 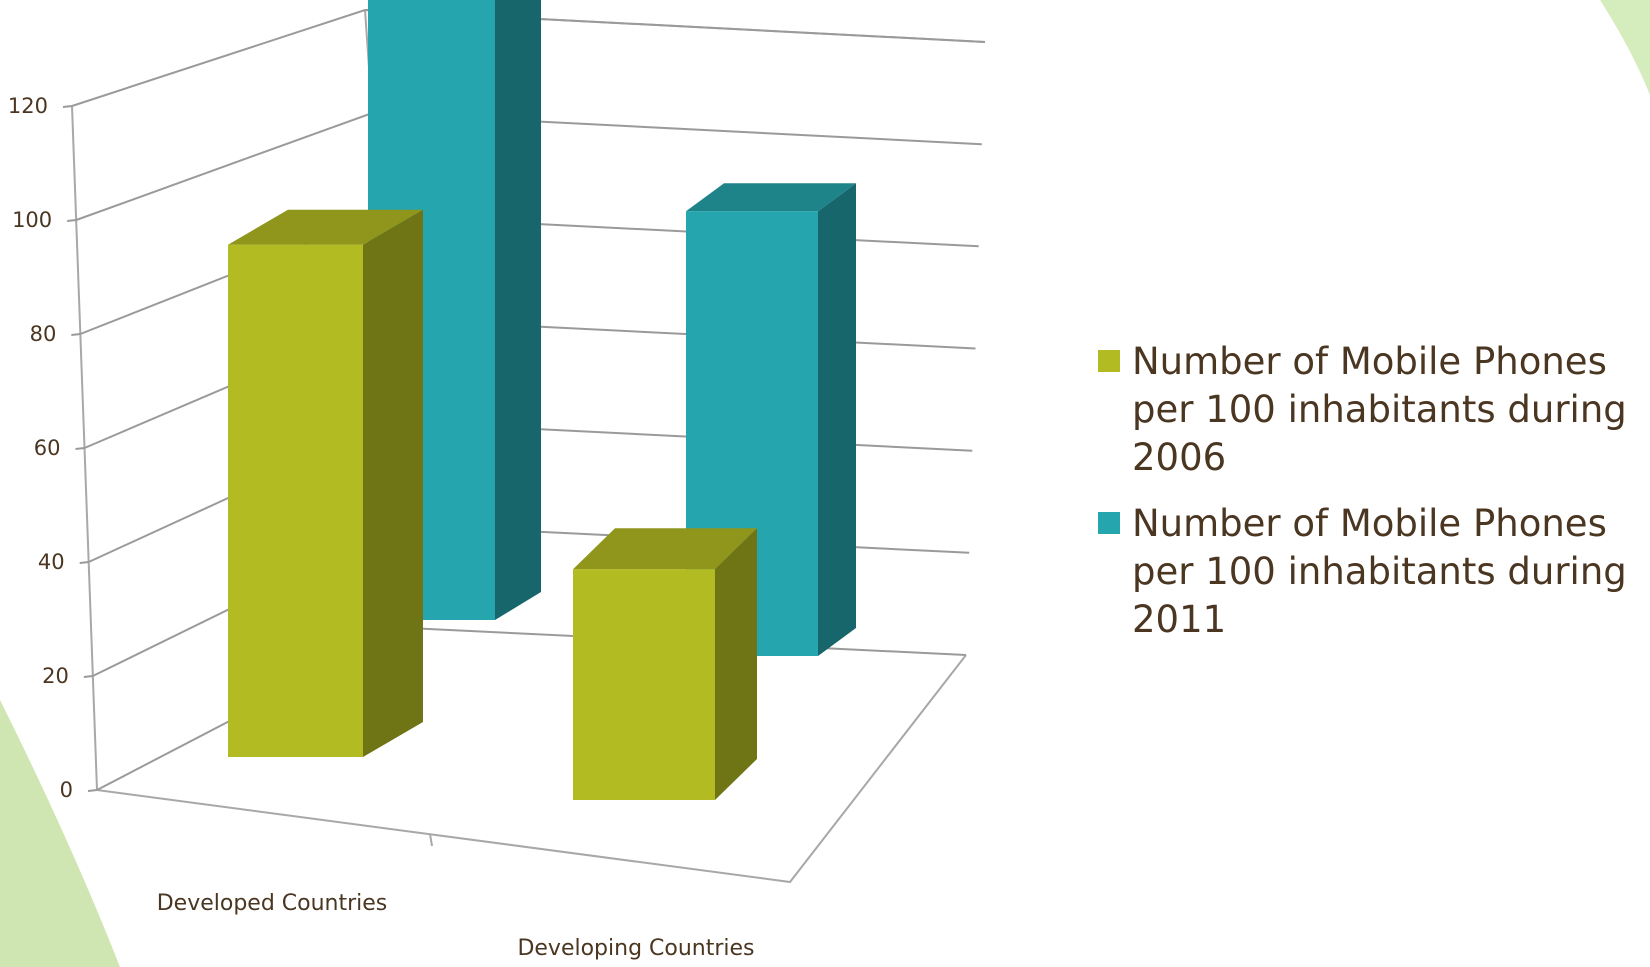 What do you see at coordinates (47, 448) in the screenshot?
I see `y-tick-label-60: 60` at bounding box center [47, 448].